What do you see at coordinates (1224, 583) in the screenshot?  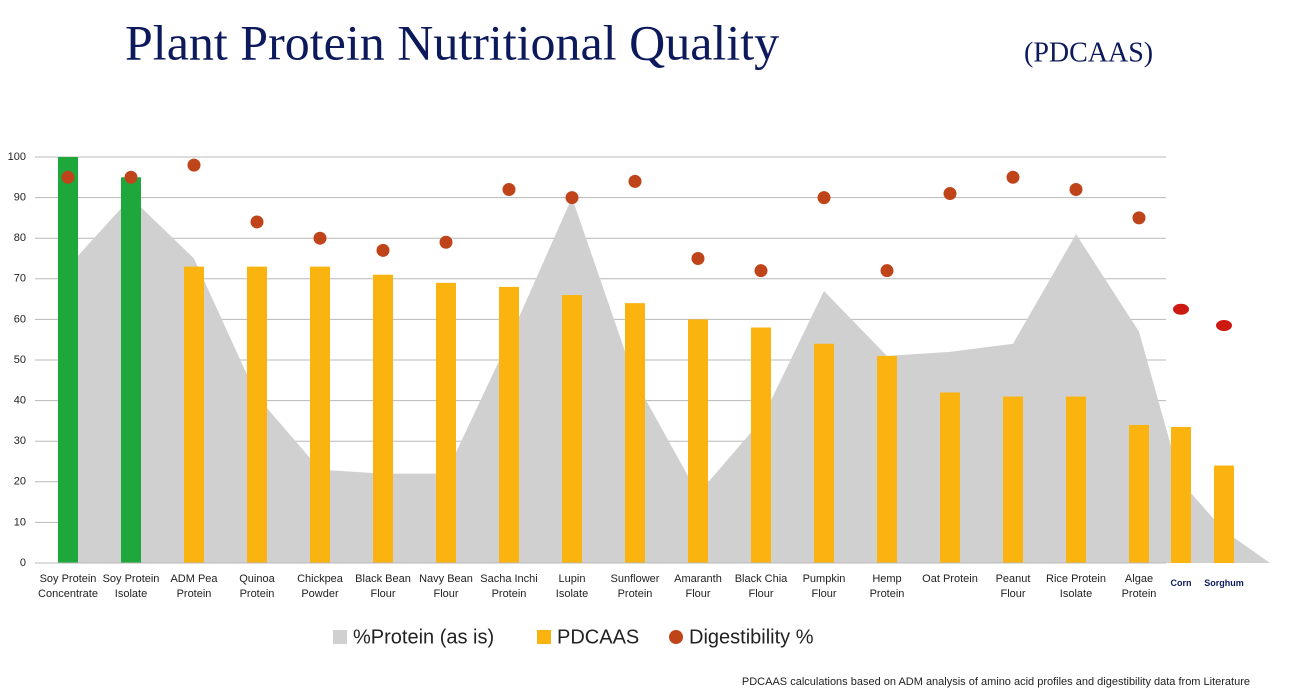 I see `x-tick-label: Sorghum` at bounding box center [1224, 583].